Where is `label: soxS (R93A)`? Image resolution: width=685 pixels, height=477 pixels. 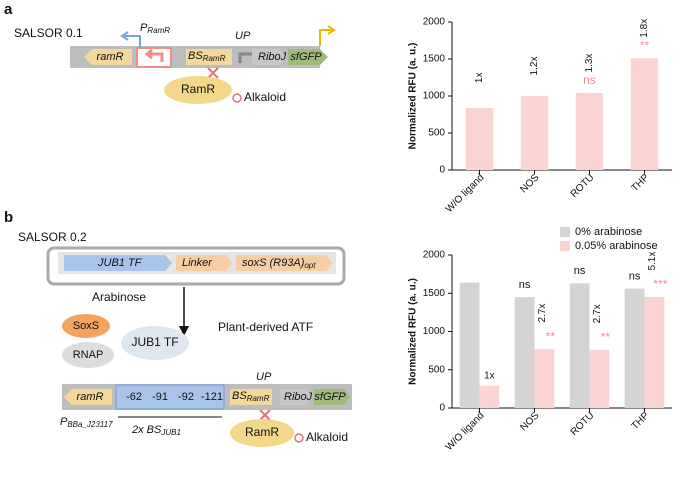
label: soxS (R93A) is located at coordinates (273, 263).